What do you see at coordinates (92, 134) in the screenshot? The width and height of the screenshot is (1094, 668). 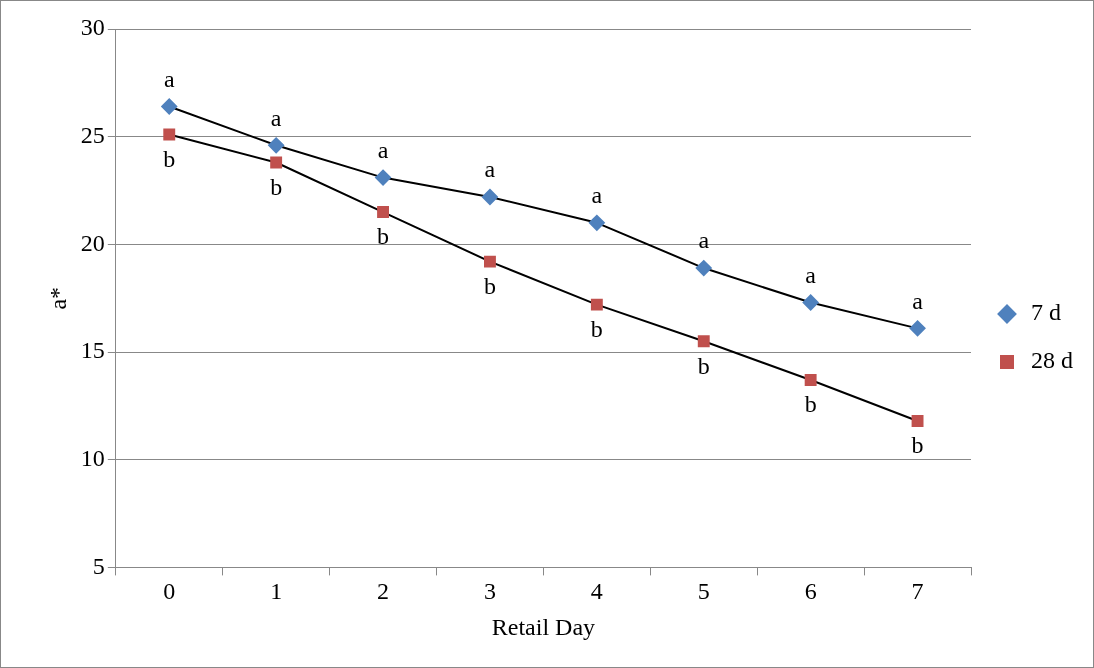 I see `y-tick-label: 25` at bounding box center [92, 134].